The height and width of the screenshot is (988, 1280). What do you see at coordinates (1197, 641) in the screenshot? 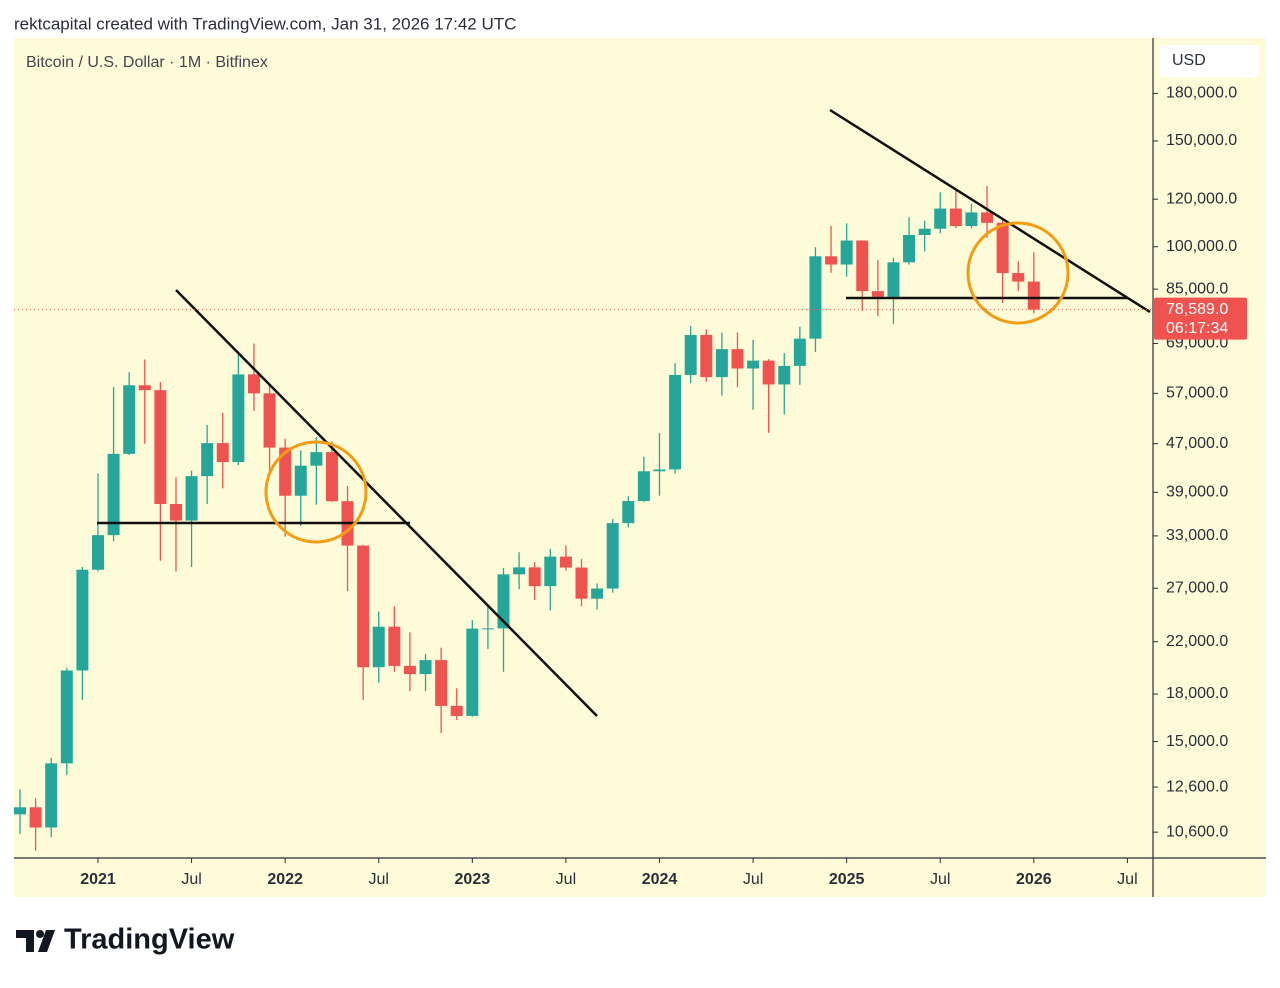
I see `y-tick-label: 22,000.0` at bounding box center [1197, 641].